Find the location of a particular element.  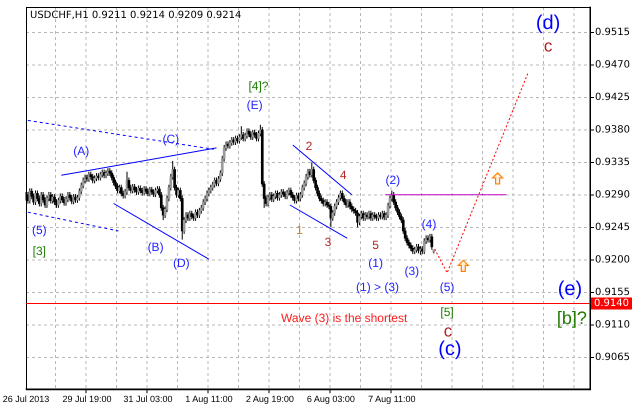

annotation: 2 is located at coordinates (309, 145).